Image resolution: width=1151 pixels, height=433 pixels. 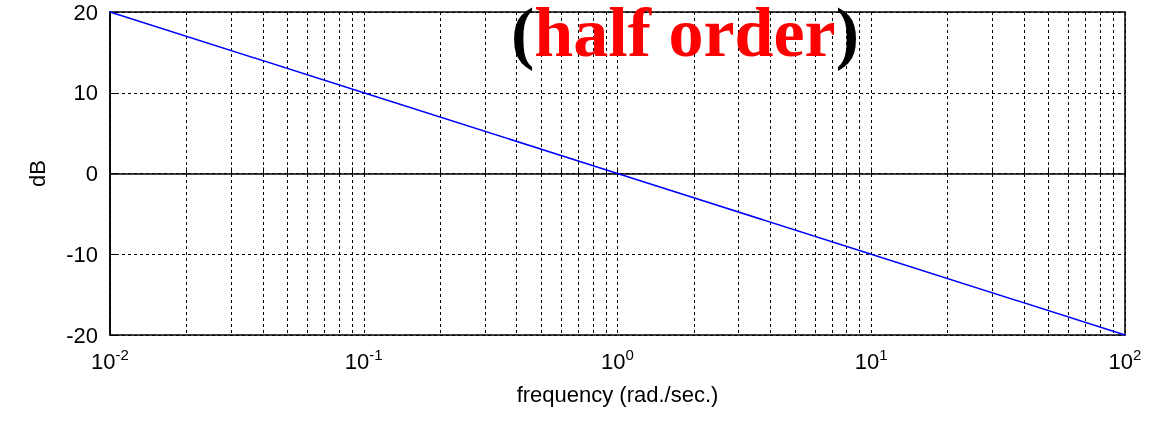 I want to click on y-axis-title: dB, so click(x=37, y=173).